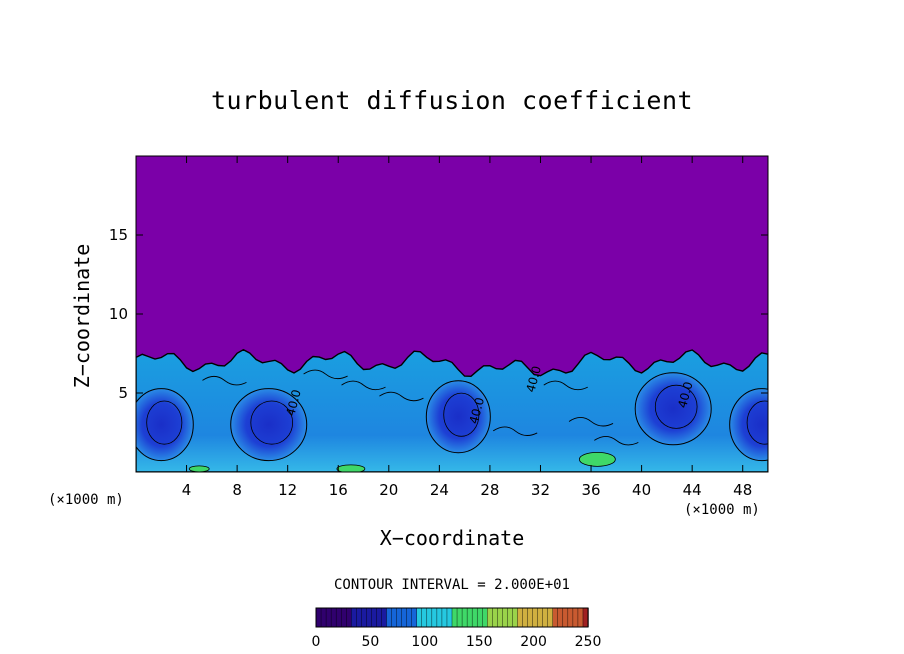  Describe the element at coordinates (293, 402) in the screenshot. I see `contour-label-0: 40.0` at that location.